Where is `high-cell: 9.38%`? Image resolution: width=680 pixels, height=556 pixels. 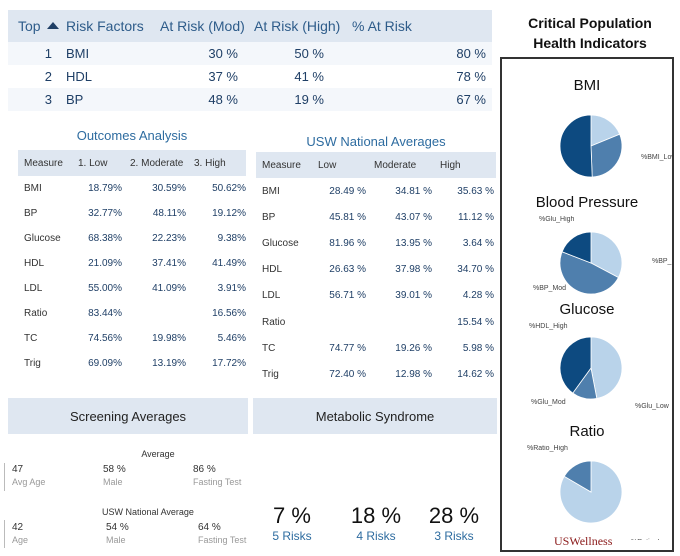
high-cell: 9.38% is located at coordinates (231, 238).